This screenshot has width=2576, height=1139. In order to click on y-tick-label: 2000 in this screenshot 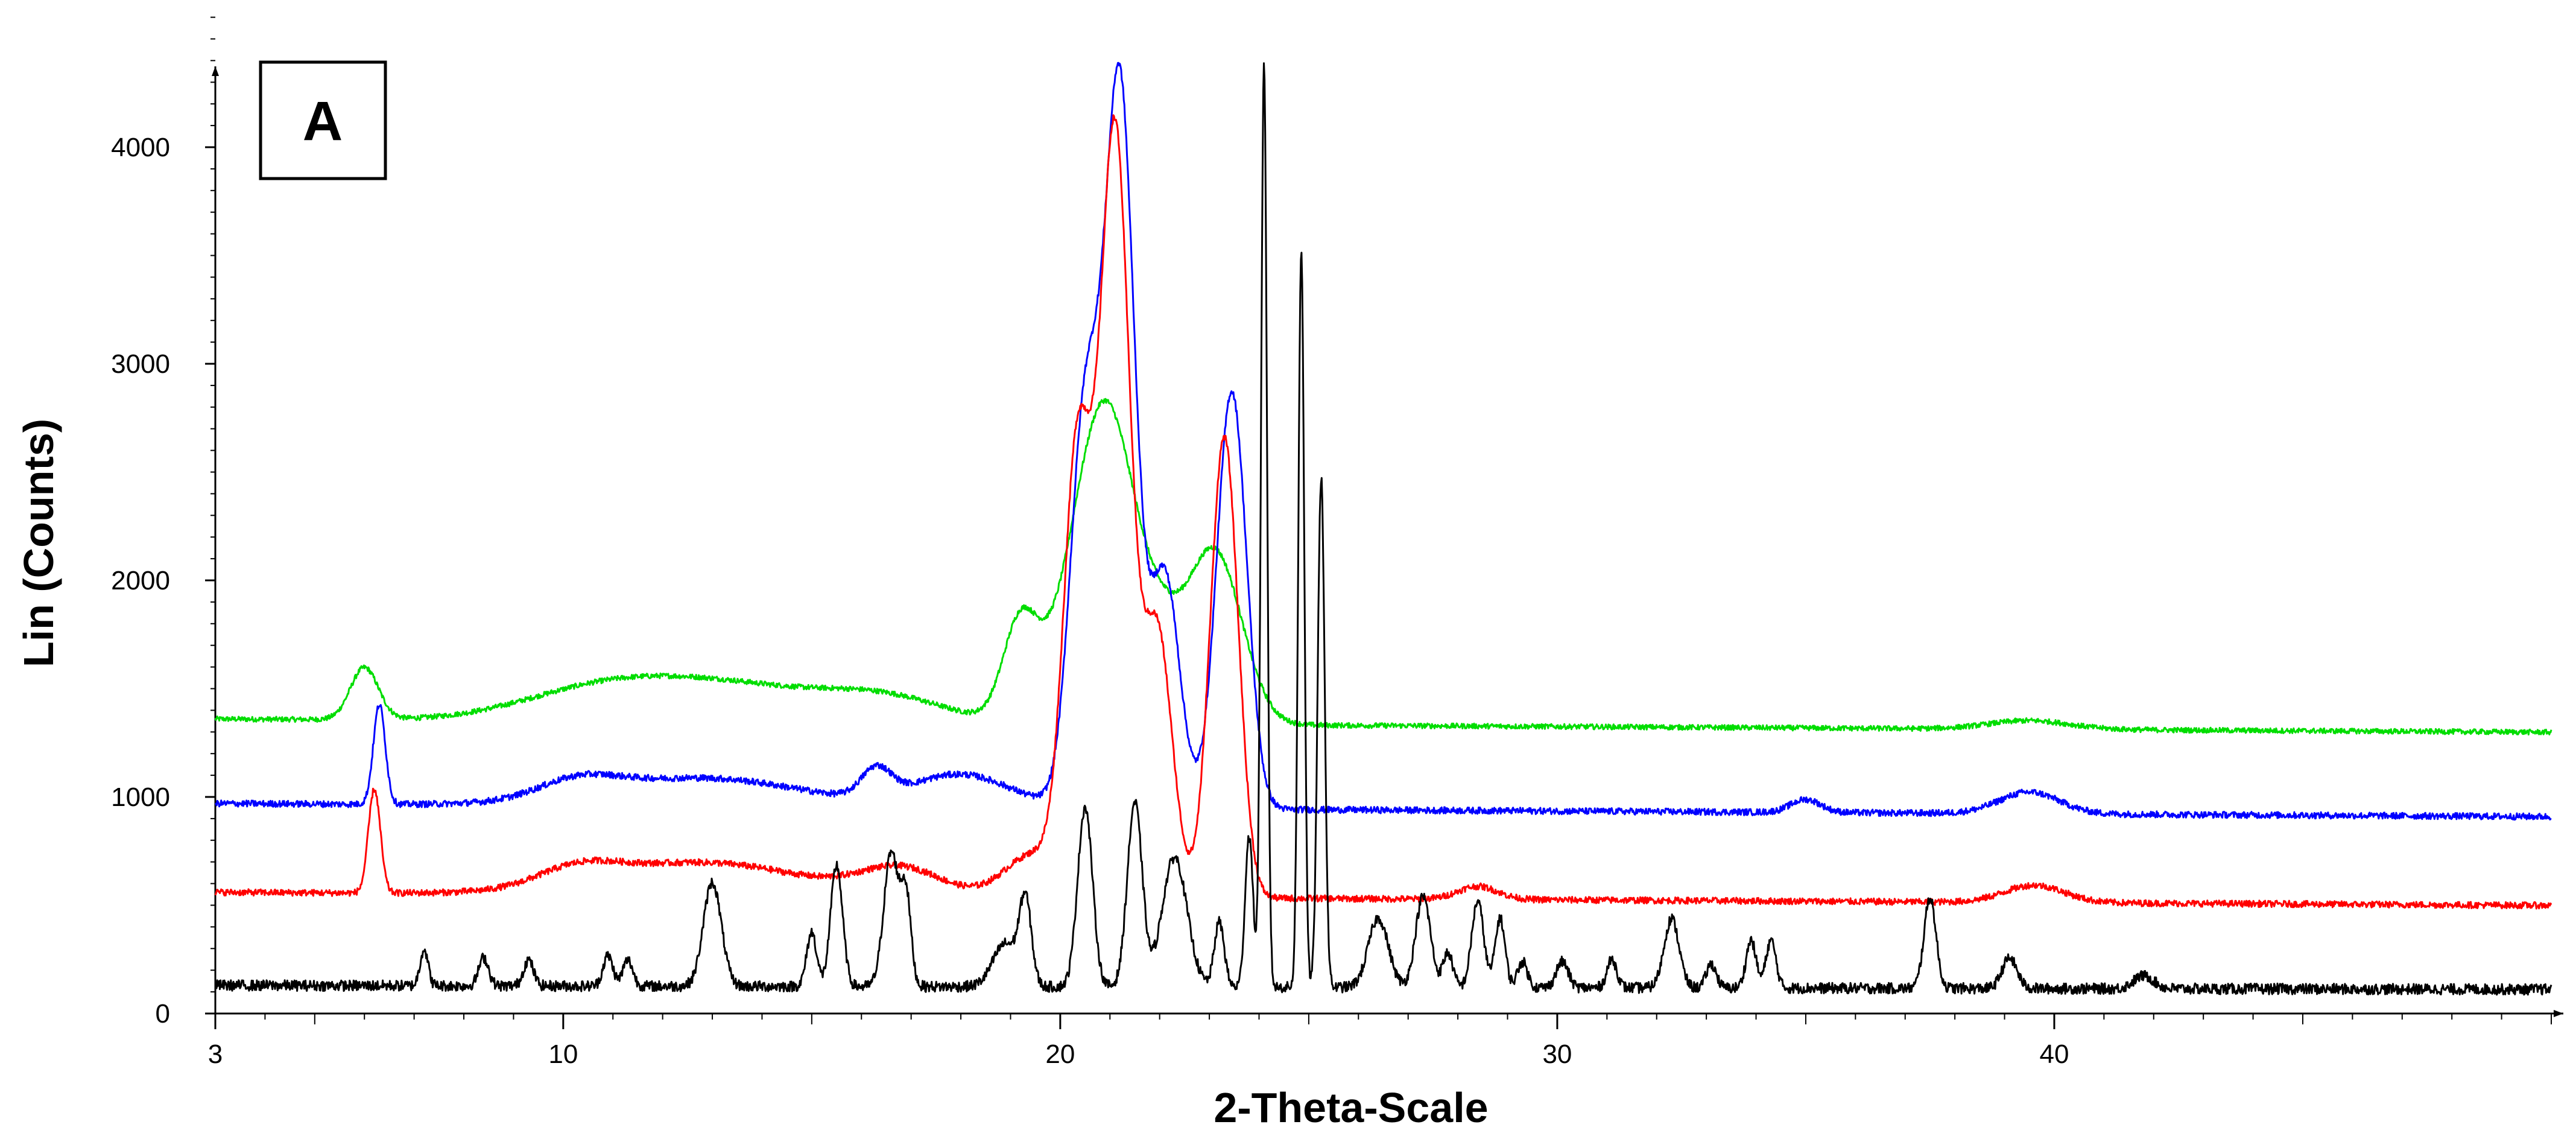, I will do `click(140, 580)`.